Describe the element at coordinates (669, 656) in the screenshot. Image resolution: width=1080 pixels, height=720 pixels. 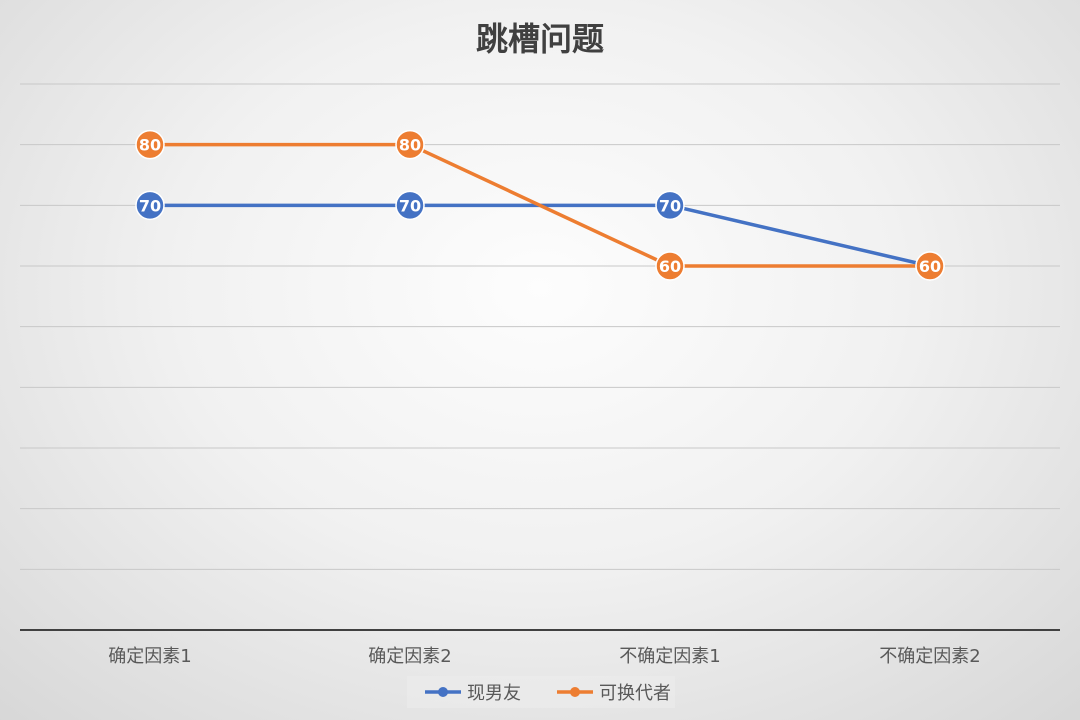
I see `x-tick-label: 不确定因素1` at that location.